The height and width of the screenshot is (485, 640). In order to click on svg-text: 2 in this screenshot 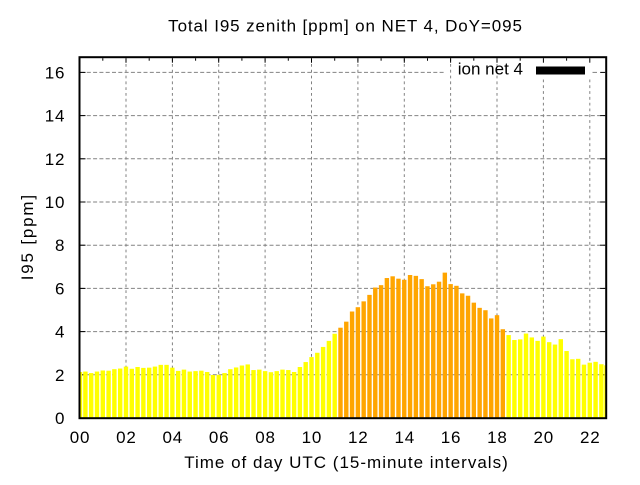, I will do `click(60, 375)`.